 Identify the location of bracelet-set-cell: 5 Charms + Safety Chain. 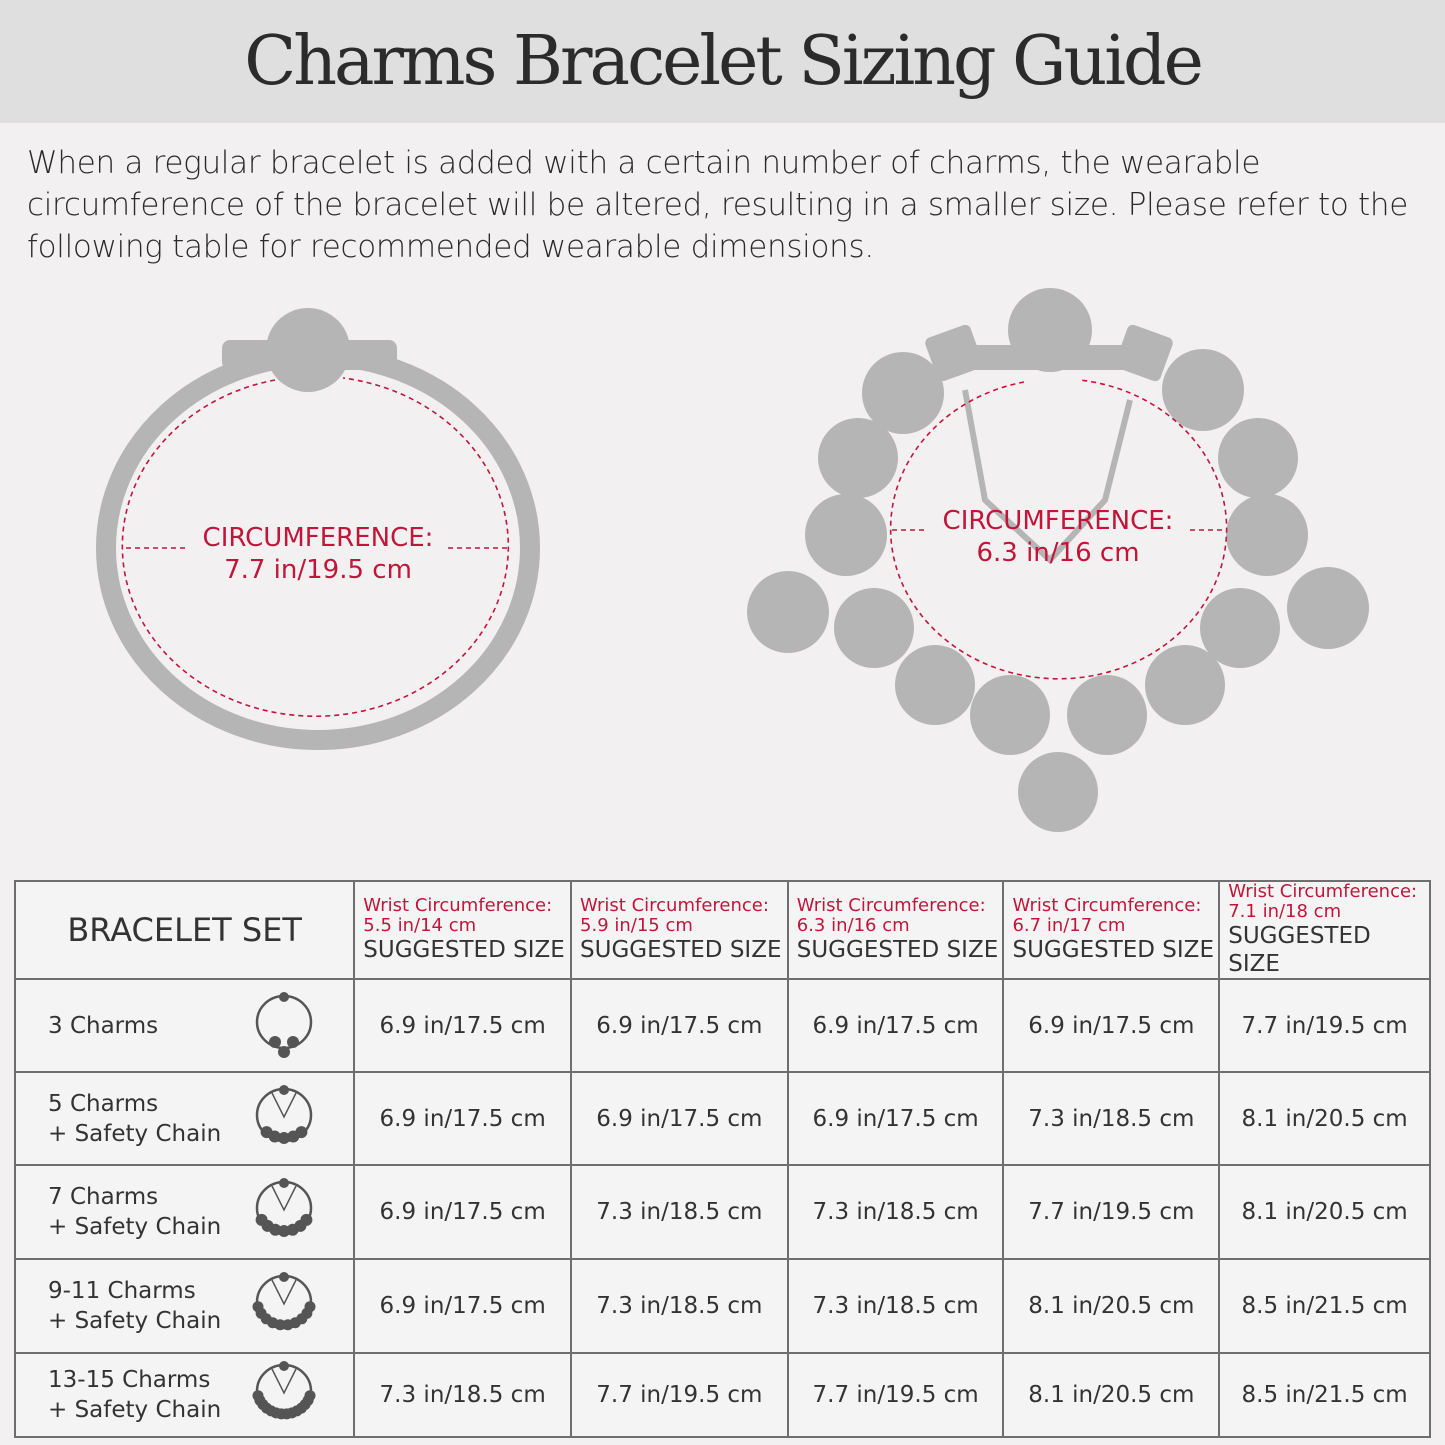
(184, 1118).